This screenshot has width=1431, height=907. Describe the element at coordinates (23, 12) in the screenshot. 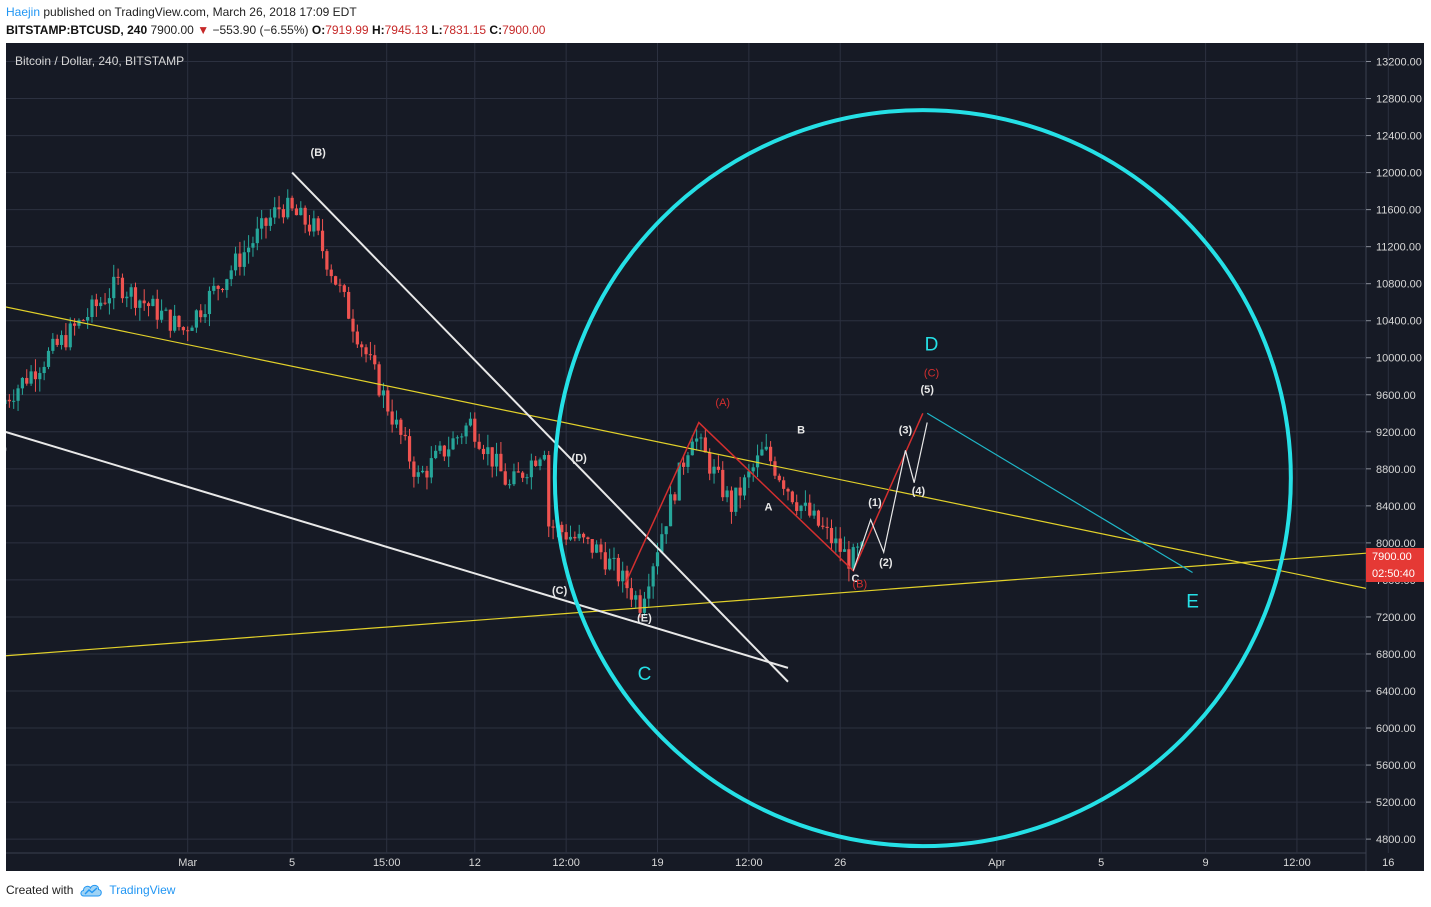

I see `author-link: Haejin` at that location.